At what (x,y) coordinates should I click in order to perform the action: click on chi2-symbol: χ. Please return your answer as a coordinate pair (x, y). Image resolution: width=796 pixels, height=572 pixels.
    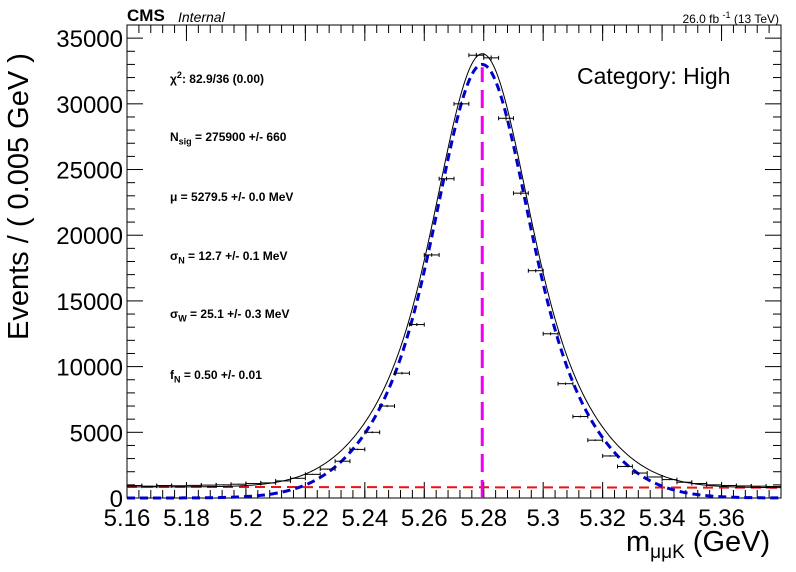
    Looking at the image, I should click on (173, 79).